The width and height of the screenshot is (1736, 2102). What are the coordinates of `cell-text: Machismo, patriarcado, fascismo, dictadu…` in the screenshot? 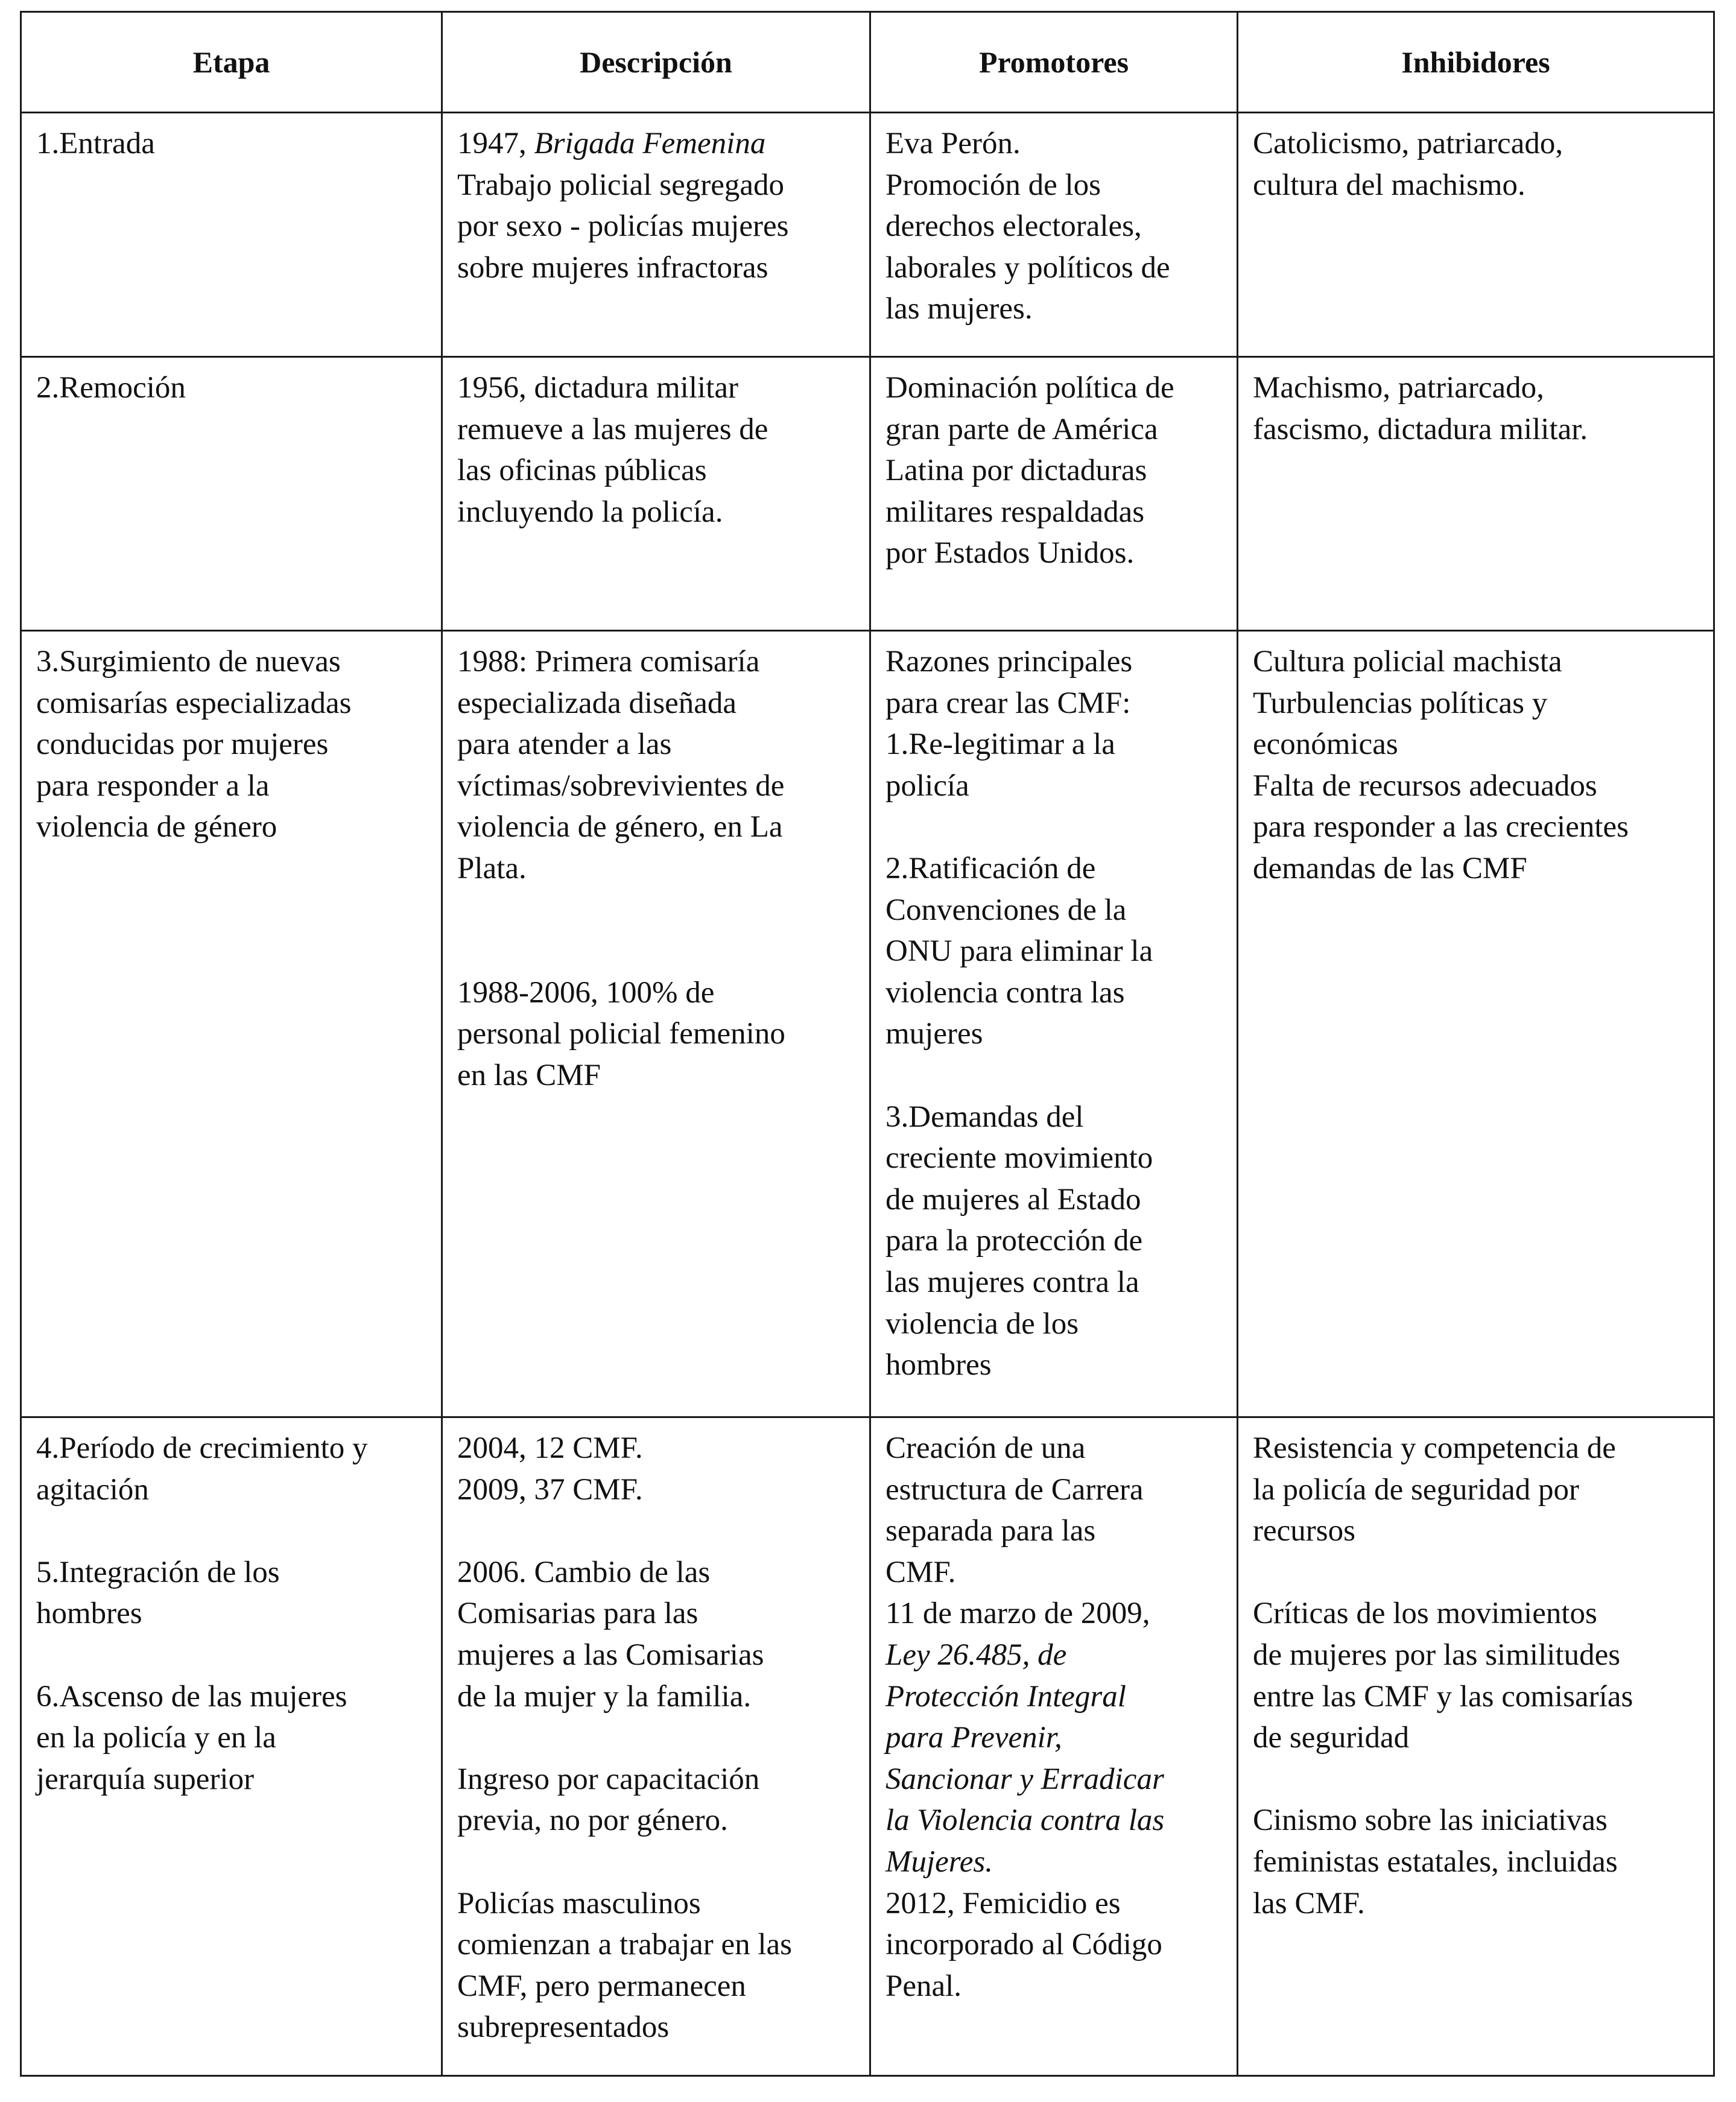 It's located at (1420, 408).